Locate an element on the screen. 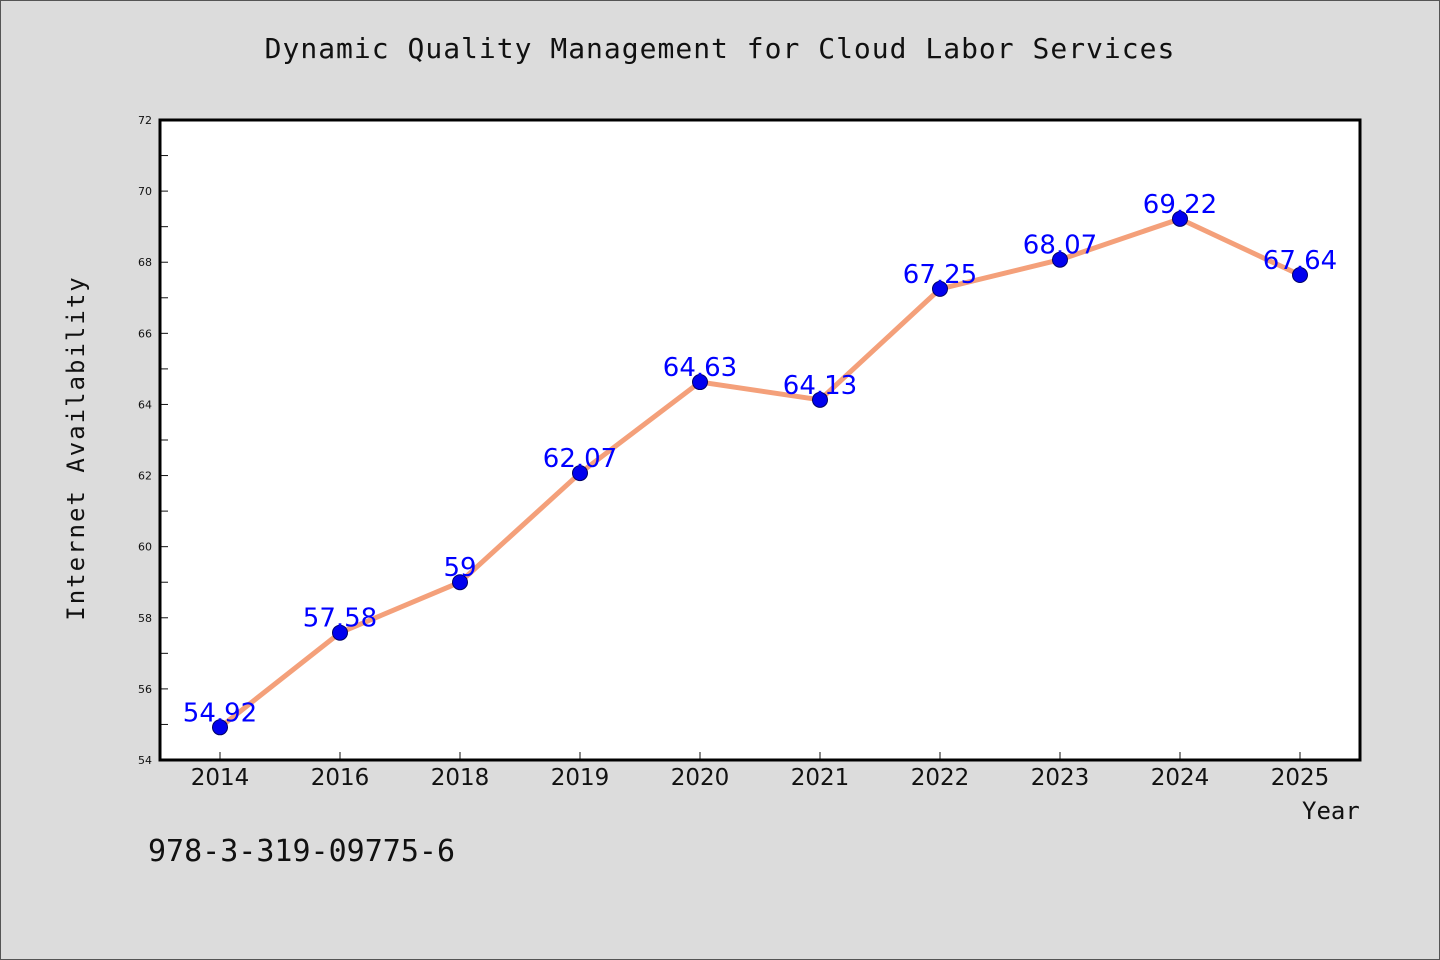  y-tick-label: 58 is located at coordinates (145, 618).